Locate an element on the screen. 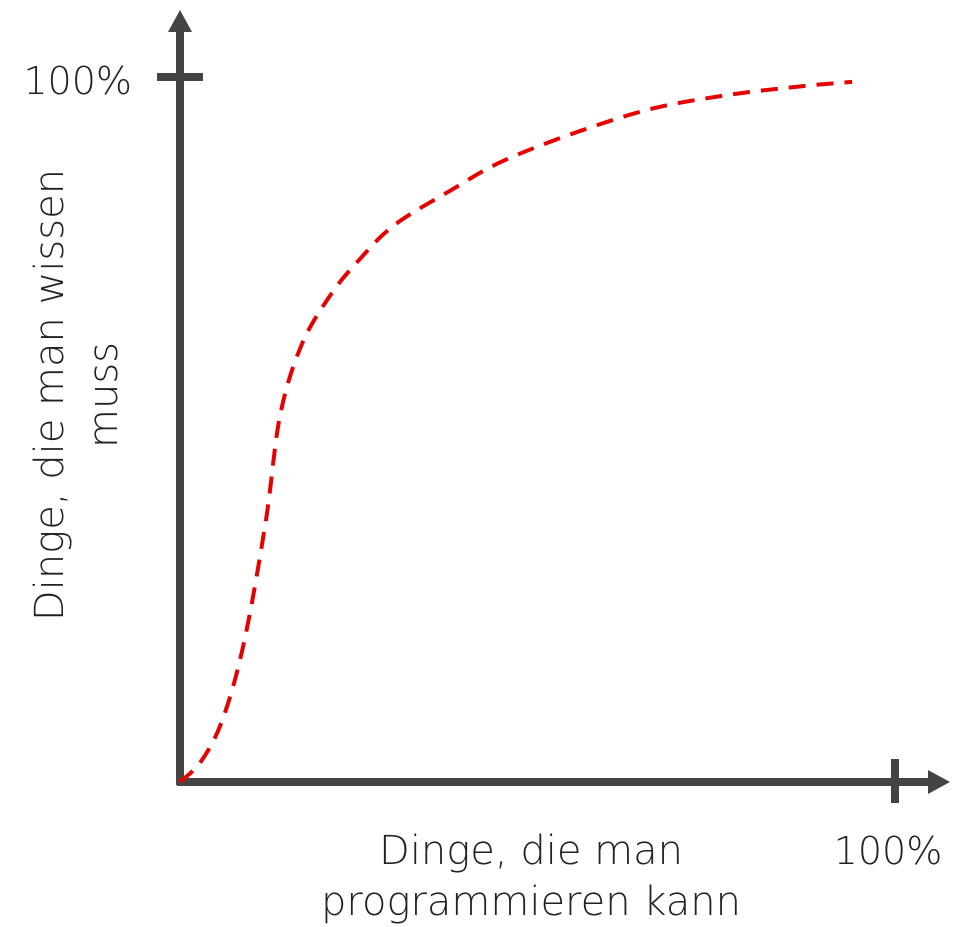 The height and width of the screenshot is (927, 968). y-axis-label-line2: muss is located at coordinates (104, 395).